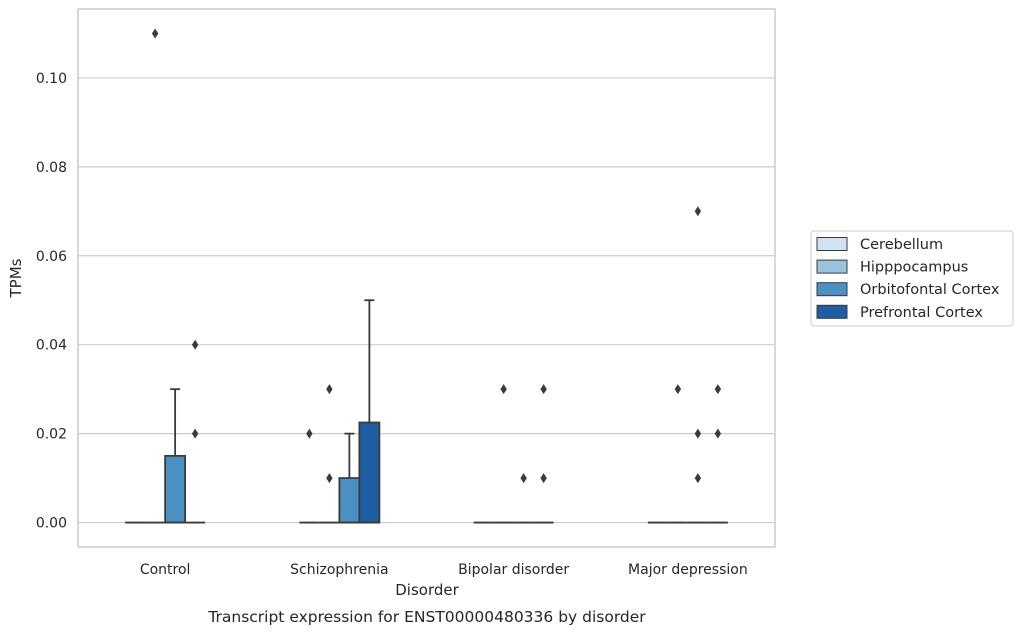 The height and width of the screenshot is (634, 1023). What do you see at coordinates (51, 168) in the screenshot?
I see `y-tick-label: 0.08` at bounding box center [51, 168].